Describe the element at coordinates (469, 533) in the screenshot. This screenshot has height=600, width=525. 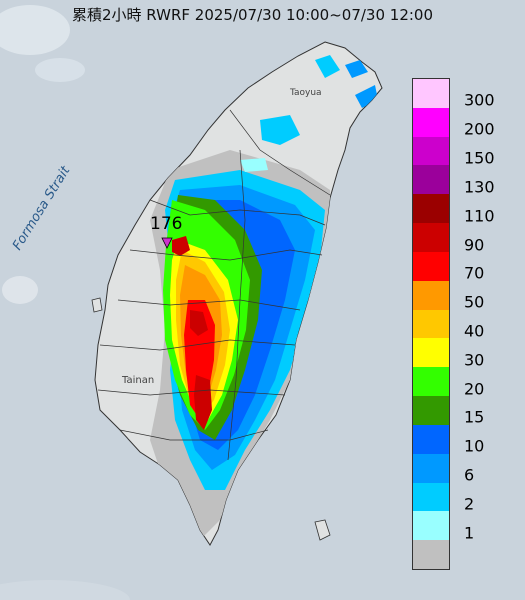
I see `legend-label: 1` at that location.